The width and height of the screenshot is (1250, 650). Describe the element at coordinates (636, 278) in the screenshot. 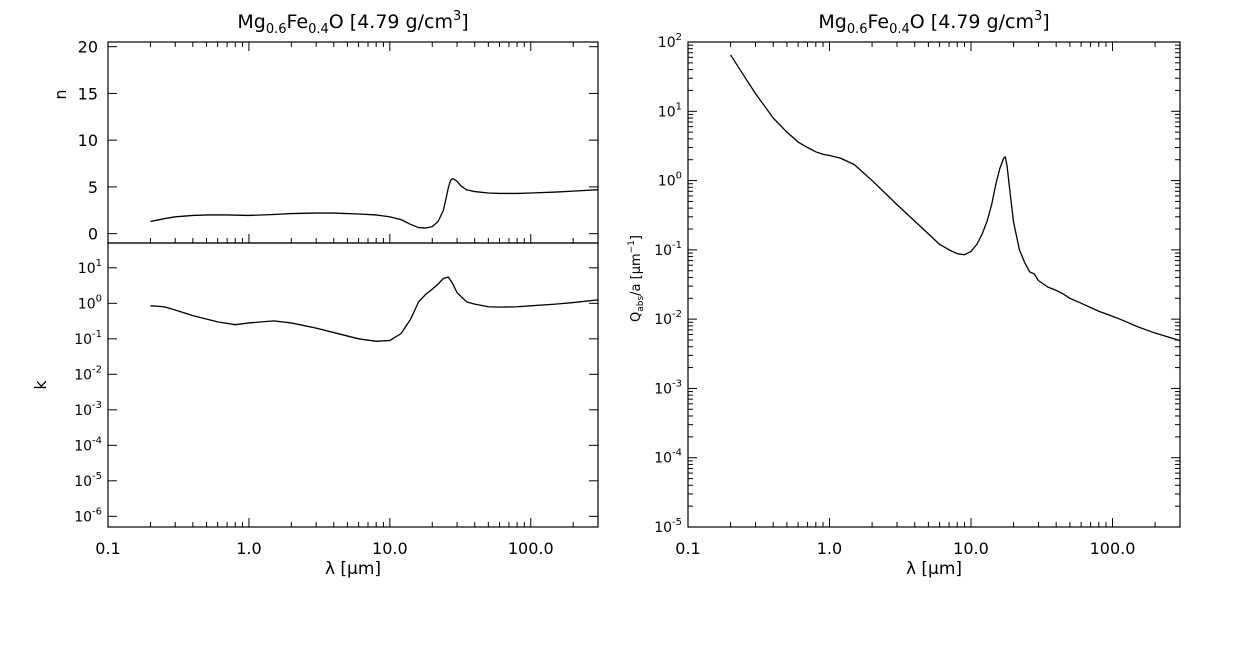

I see `y-axis-label: Qabs/a [μm−1]` at that location.